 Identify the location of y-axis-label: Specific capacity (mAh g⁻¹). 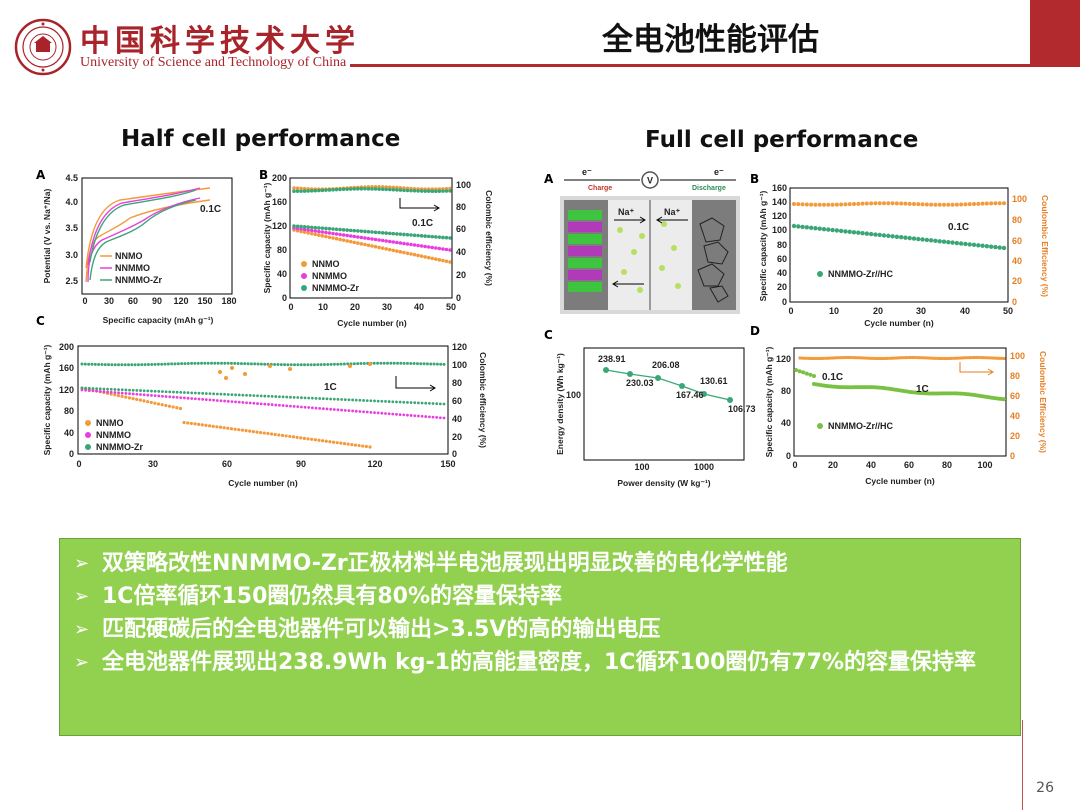
(267, 237).